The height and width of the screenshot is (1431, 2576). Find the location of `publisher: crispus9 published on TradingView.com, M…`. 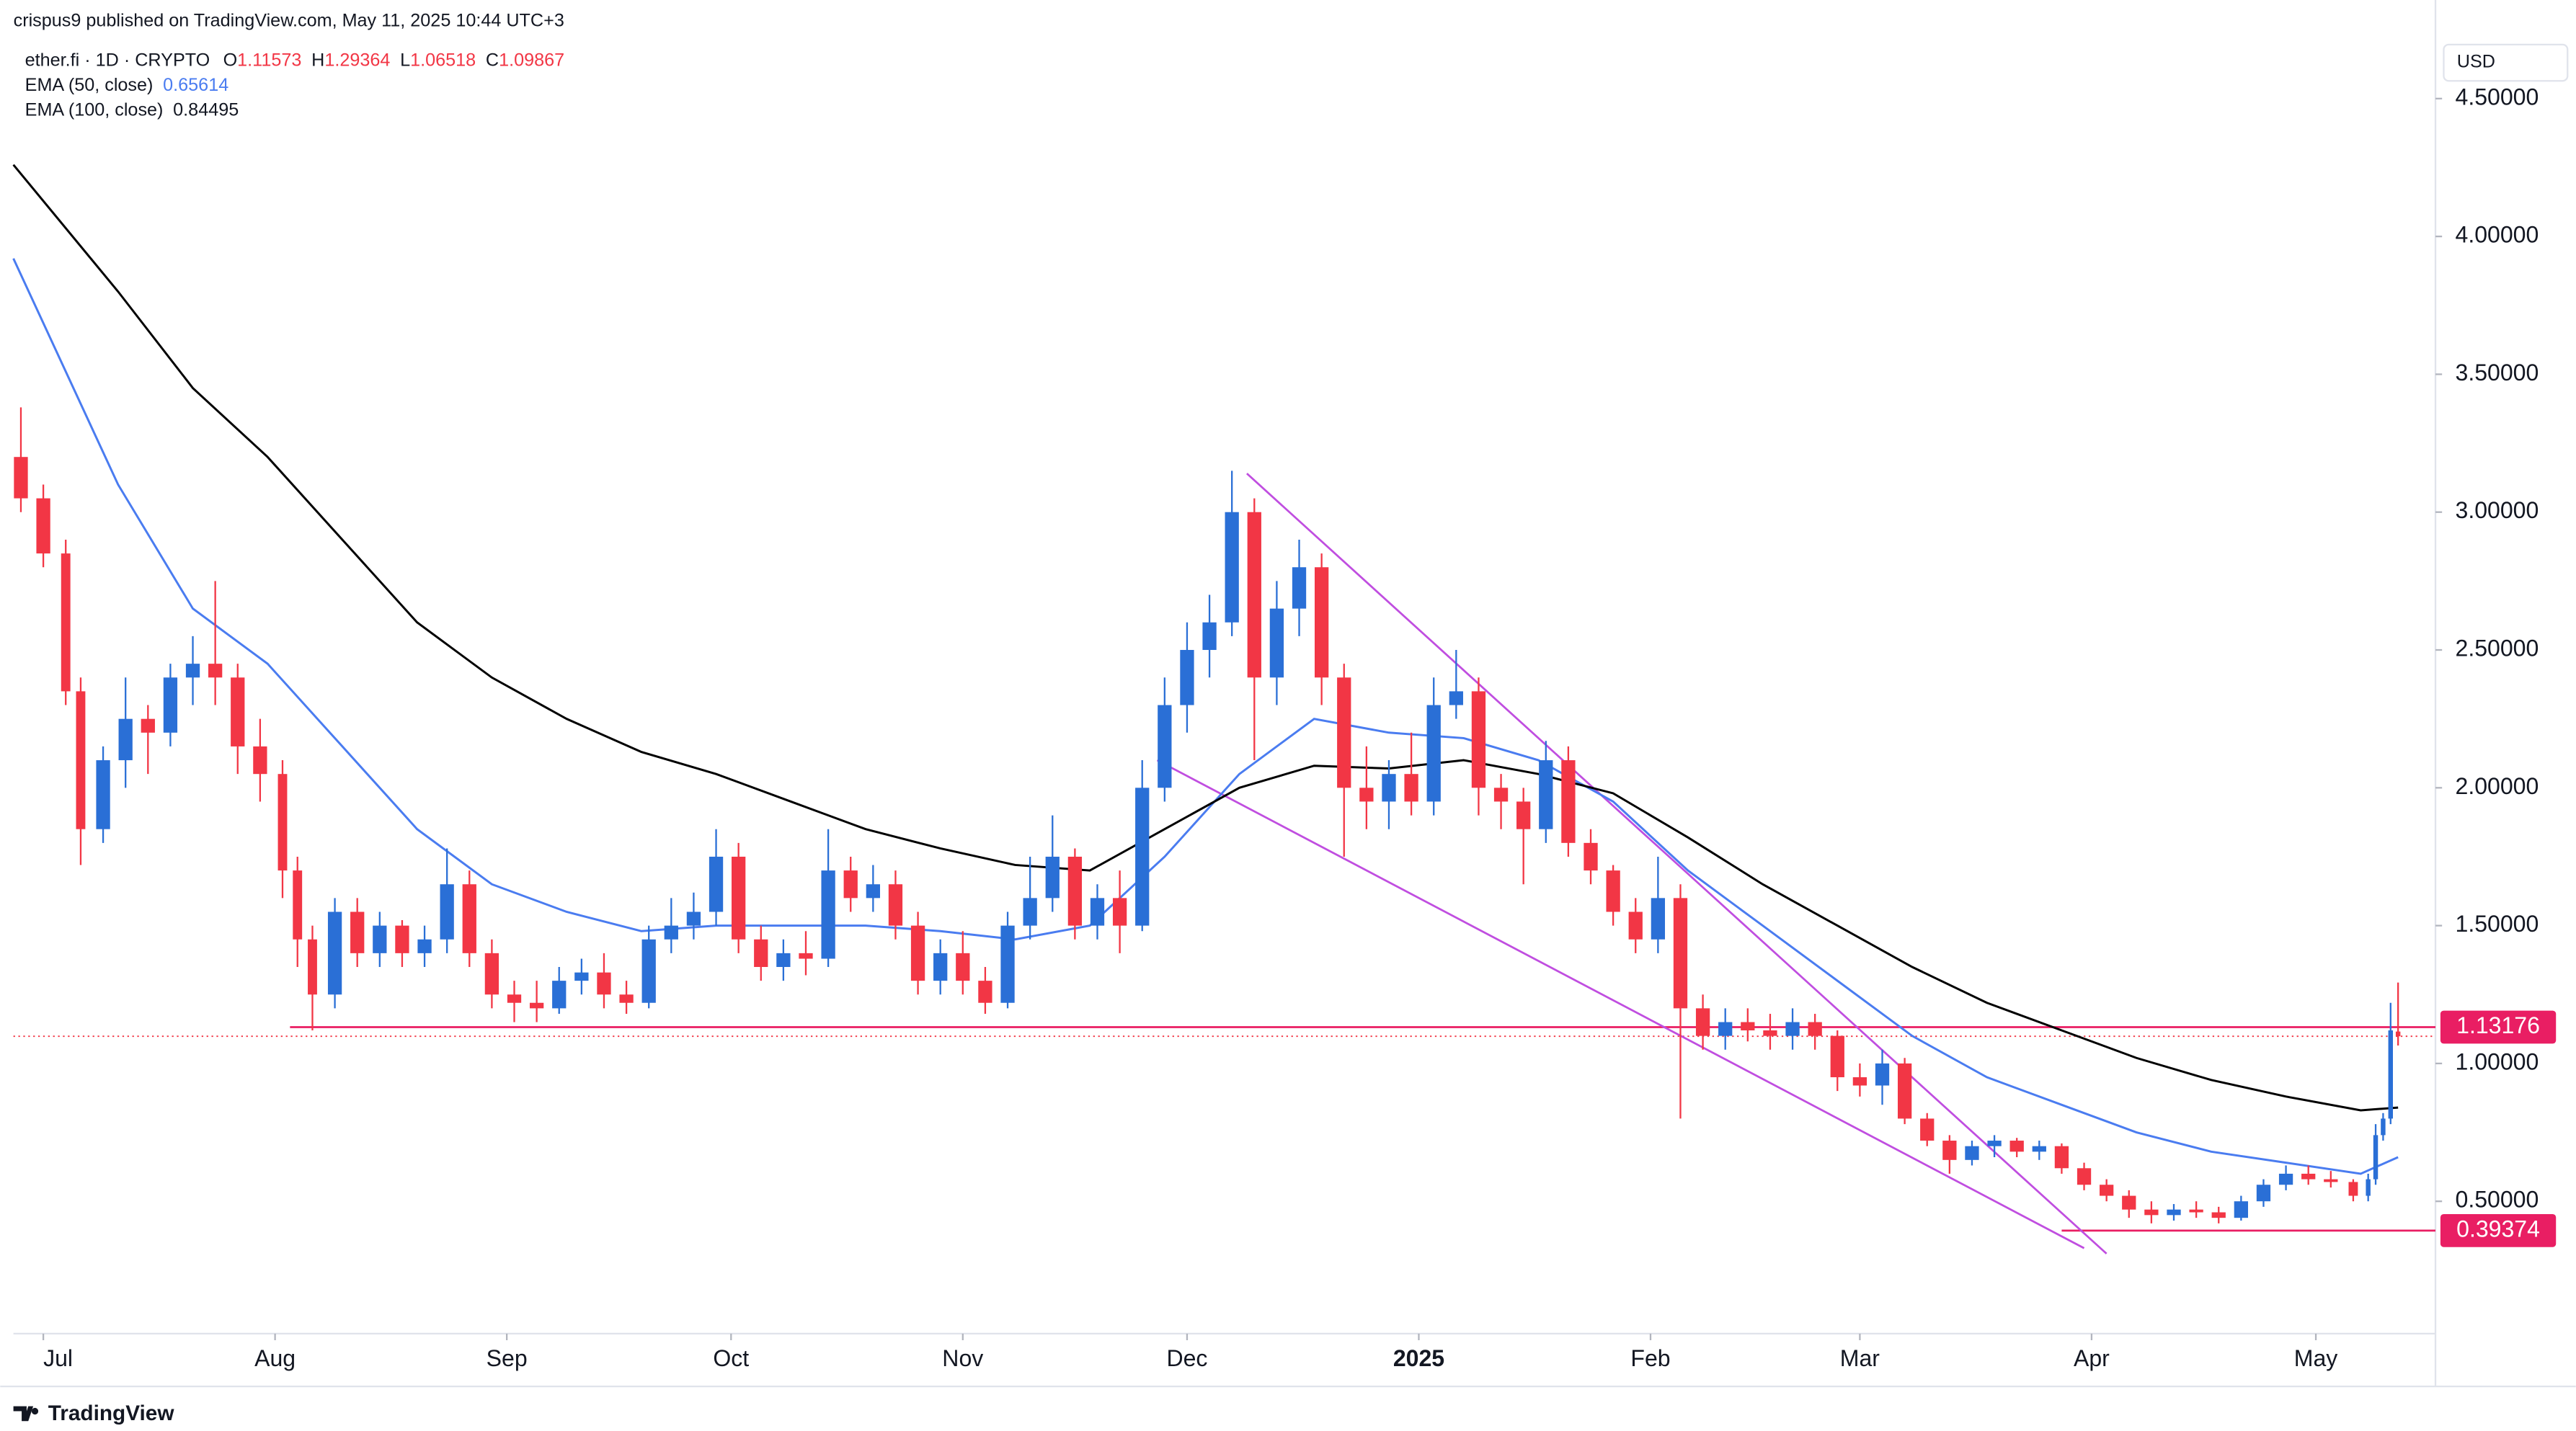

publisher: crispus9 published on TradingView.com, M… is located at coordinates (289, 20).